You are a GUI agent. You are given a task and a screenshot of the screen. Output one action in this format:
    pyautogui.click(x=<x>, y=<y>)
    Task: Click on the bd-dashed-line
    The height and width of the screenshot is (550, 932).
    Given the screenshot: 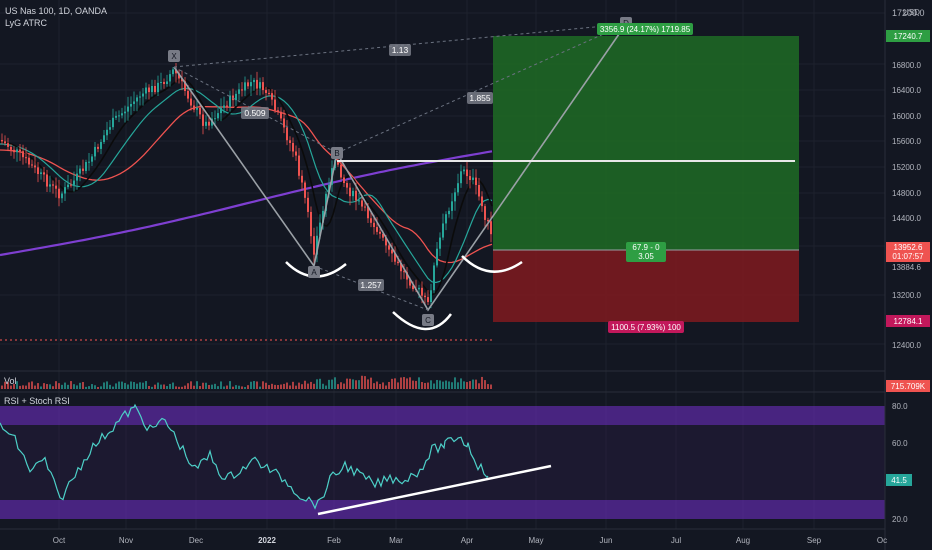 What is the action you would take?
    pyautogui.click(x=481, y=88)
    